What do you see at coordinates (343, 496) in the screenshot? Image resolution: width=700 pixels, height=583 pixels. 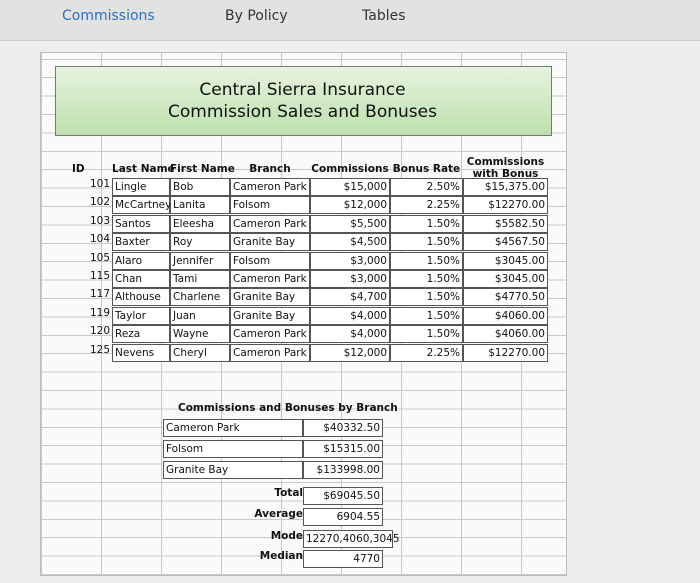 I see `summary-value: $69045.50` at bounding box center [343, 496].